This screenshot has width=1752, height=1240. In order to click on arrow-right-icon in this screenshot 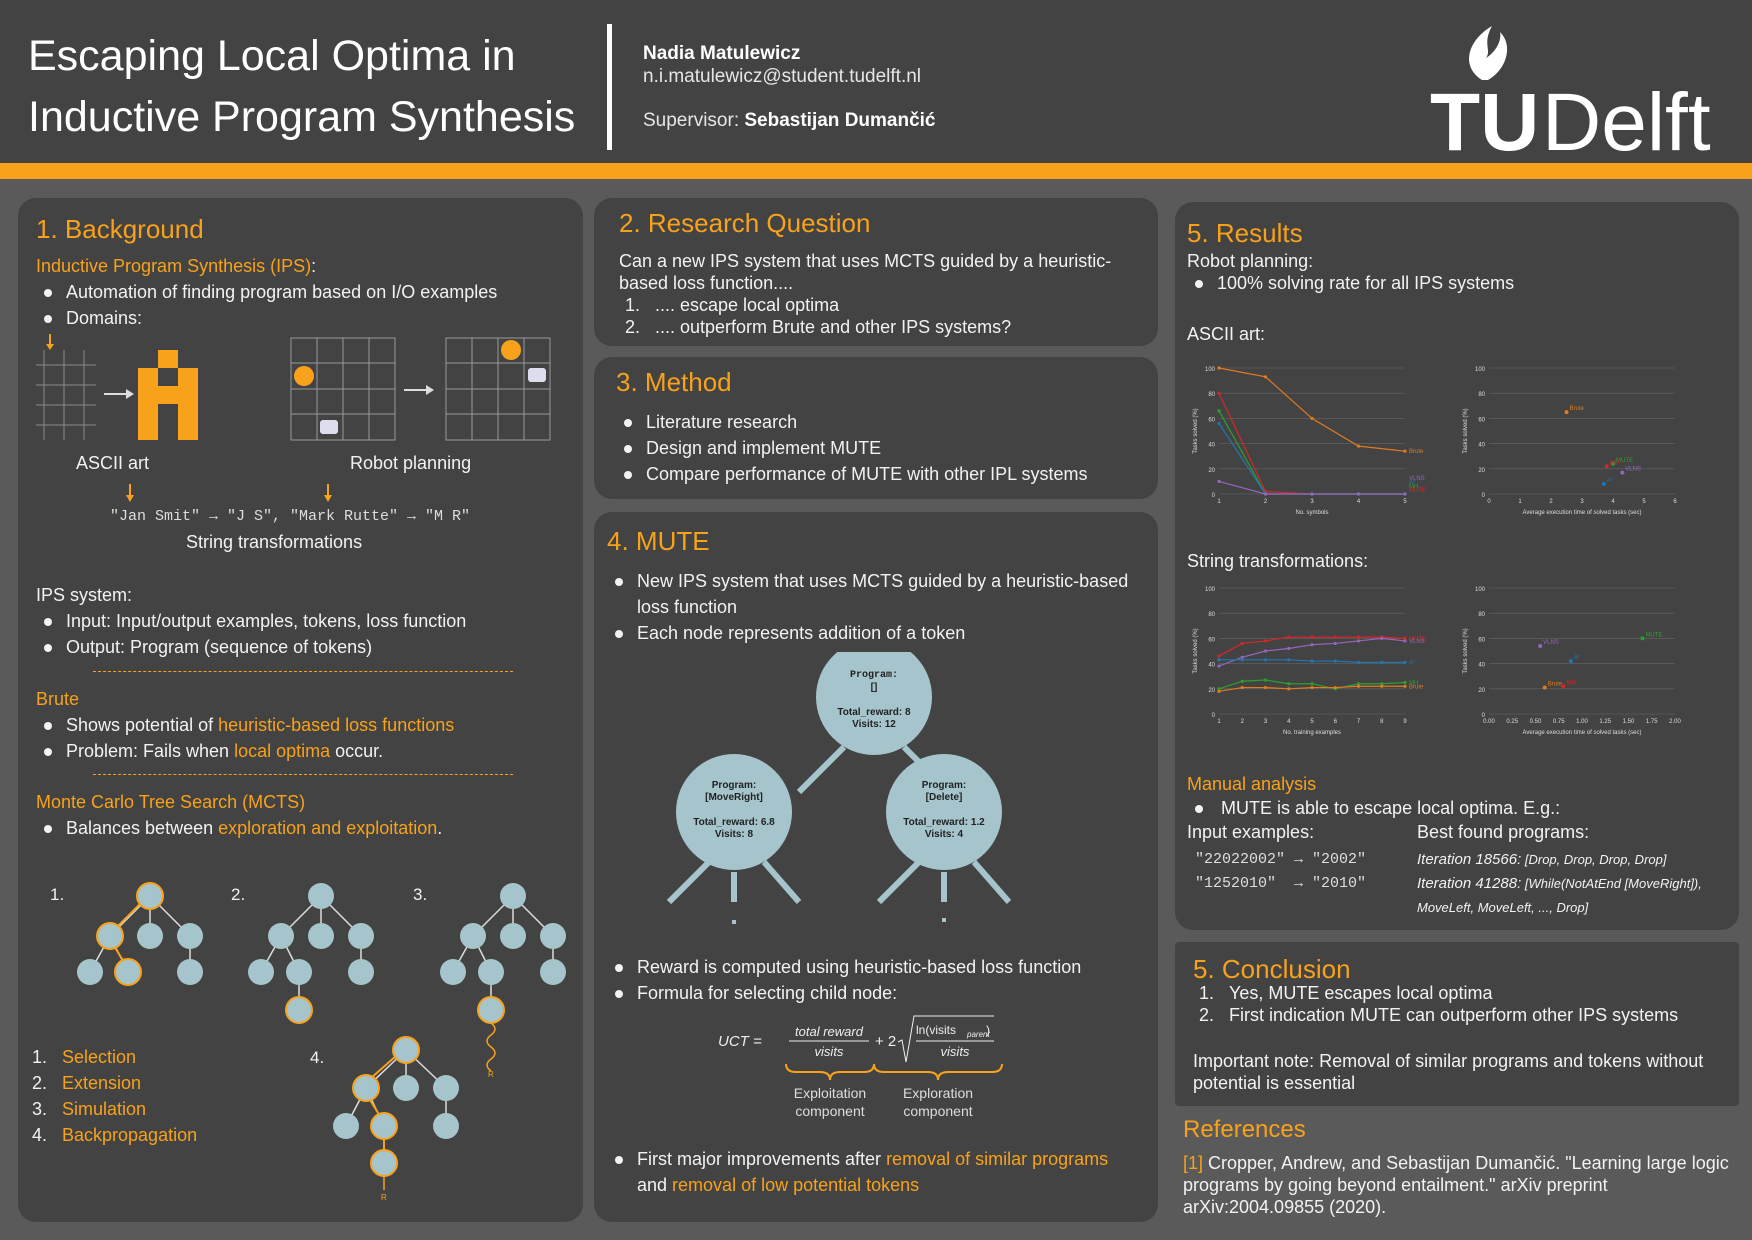, I will do `click(119, 394)`.